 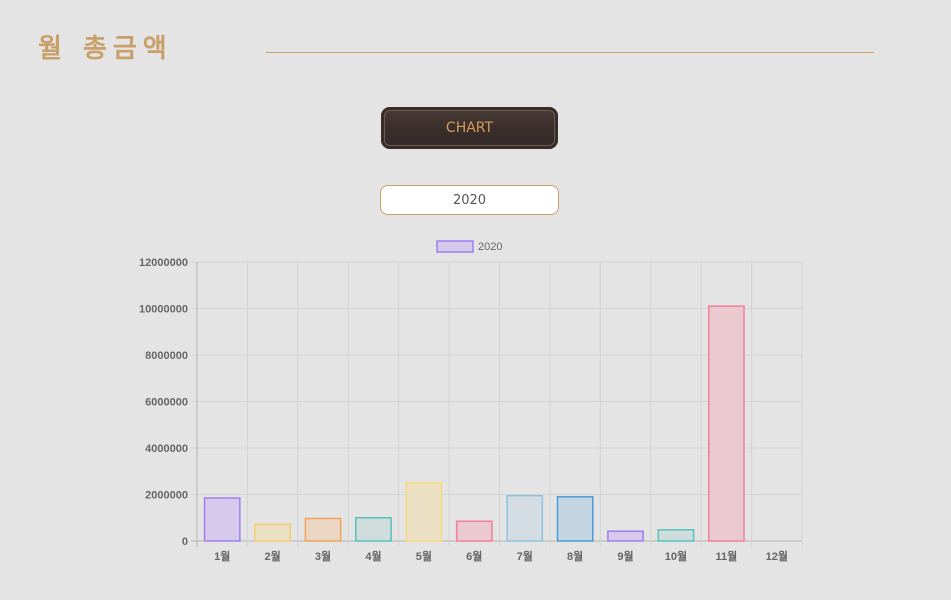 What do you see at coordinates (469, 128) in the screenshot?
I see `chart-button: CHART` at bounding box center [469, 128].